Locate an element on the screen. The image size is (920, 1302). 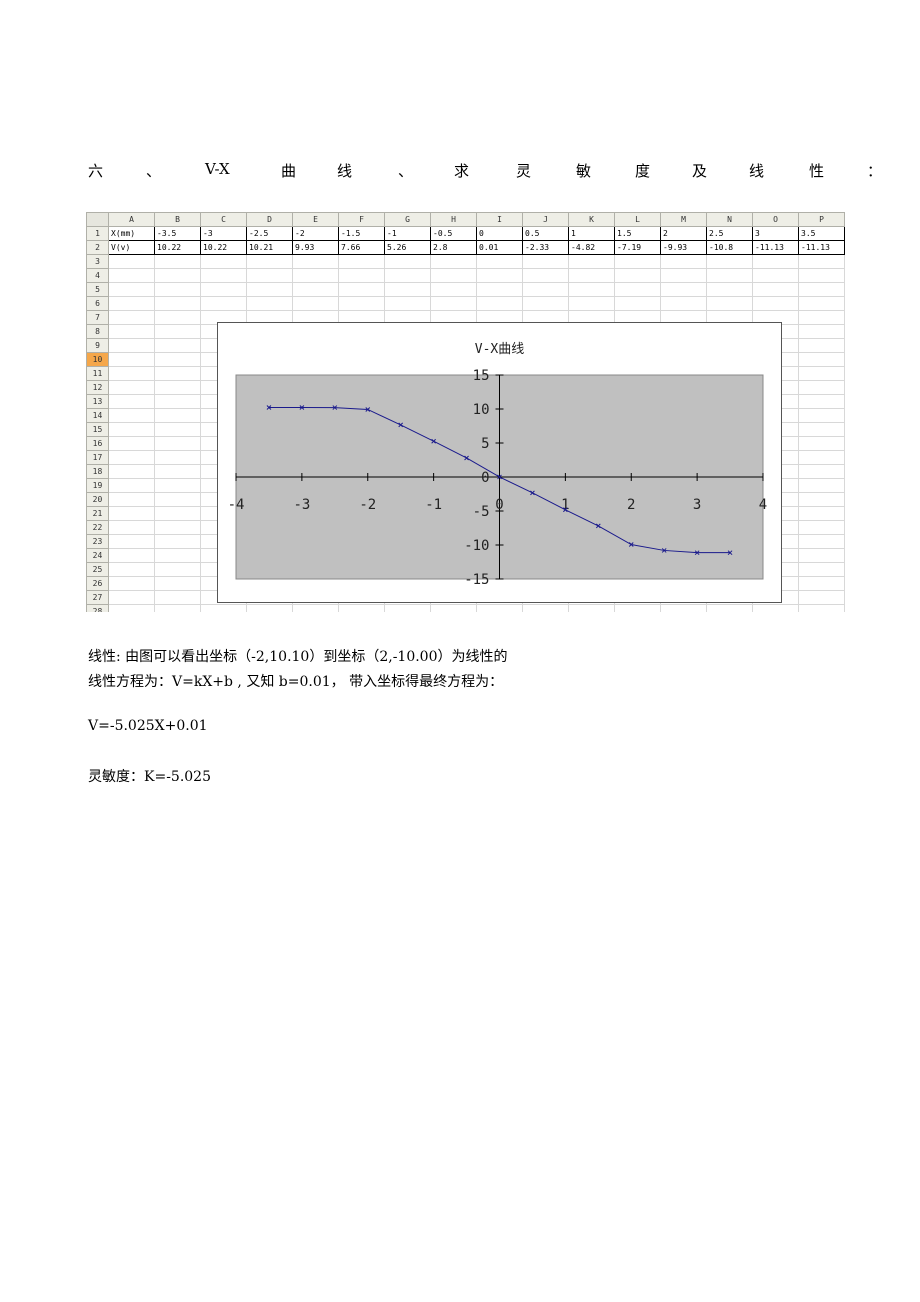
sheet-cell: 1.5 is located at coordinates (637, 233).